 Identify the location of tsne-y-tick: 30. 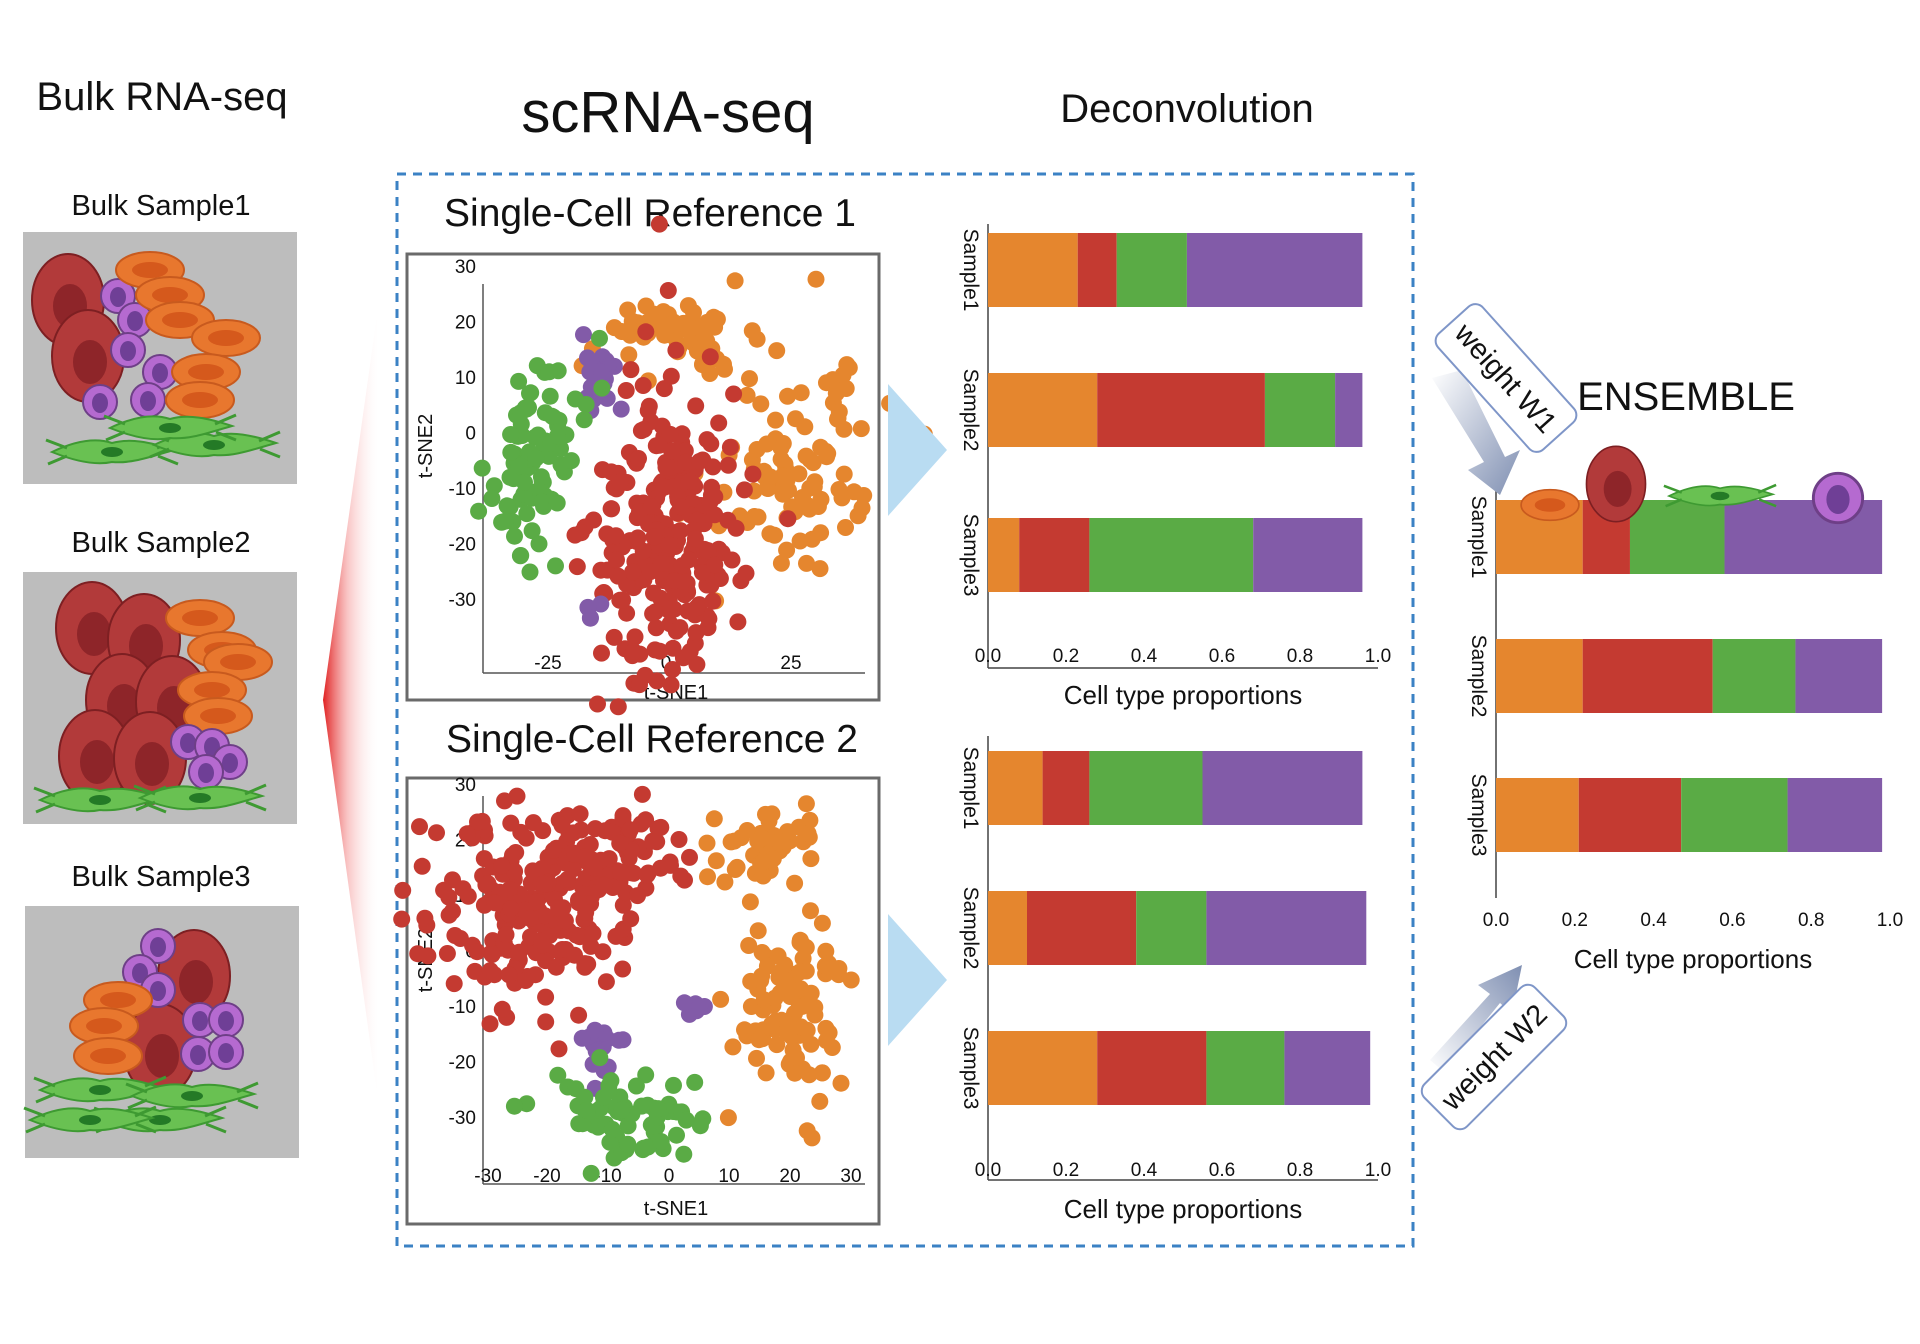
(465, 785).